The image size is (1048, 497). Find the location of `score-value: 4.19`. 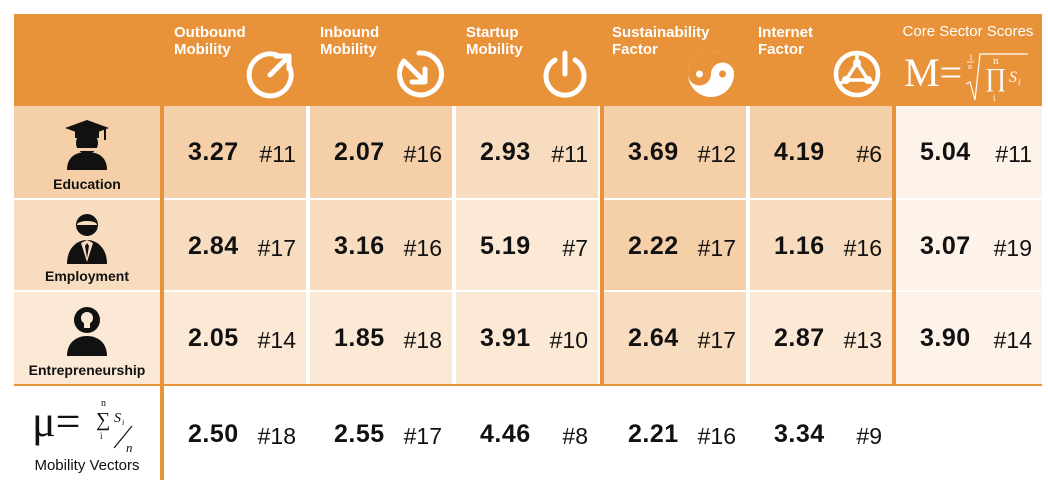

score-value: 4.19 is located at coordinates (799, 152).